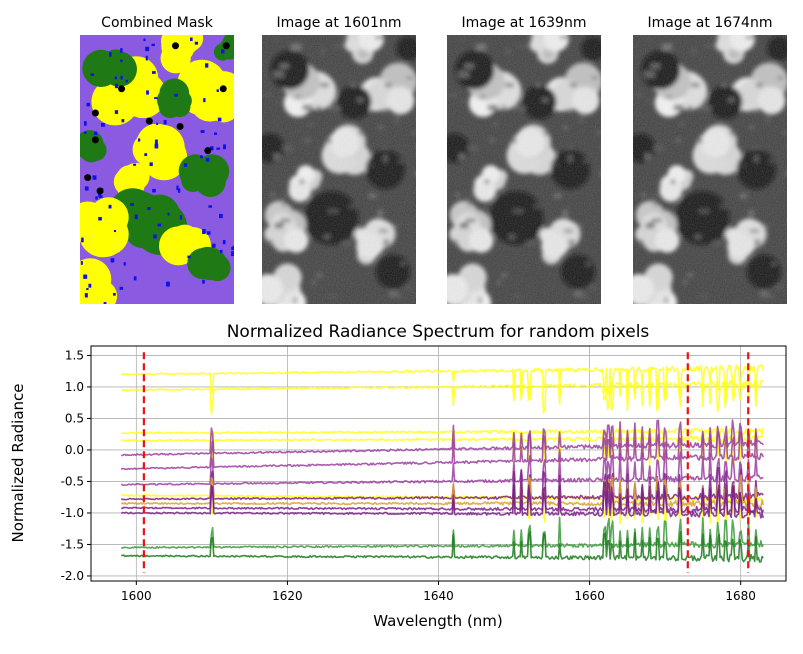  I want to click on x-tick-label: 1600, so click(136, 596).